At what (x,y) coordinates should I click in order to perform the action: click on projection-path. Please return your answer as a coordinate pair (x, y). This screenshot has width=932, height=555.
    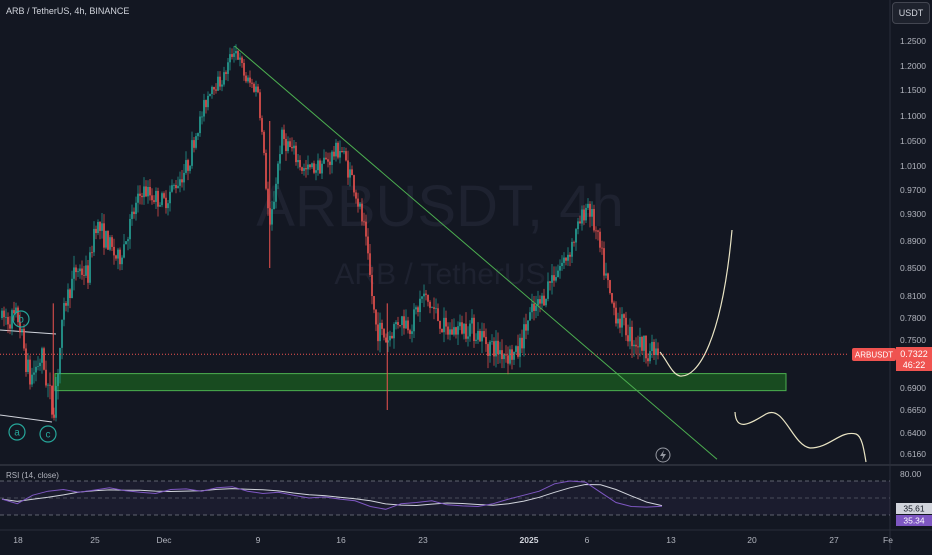
    Looking at the image, I should click on (696, 303).